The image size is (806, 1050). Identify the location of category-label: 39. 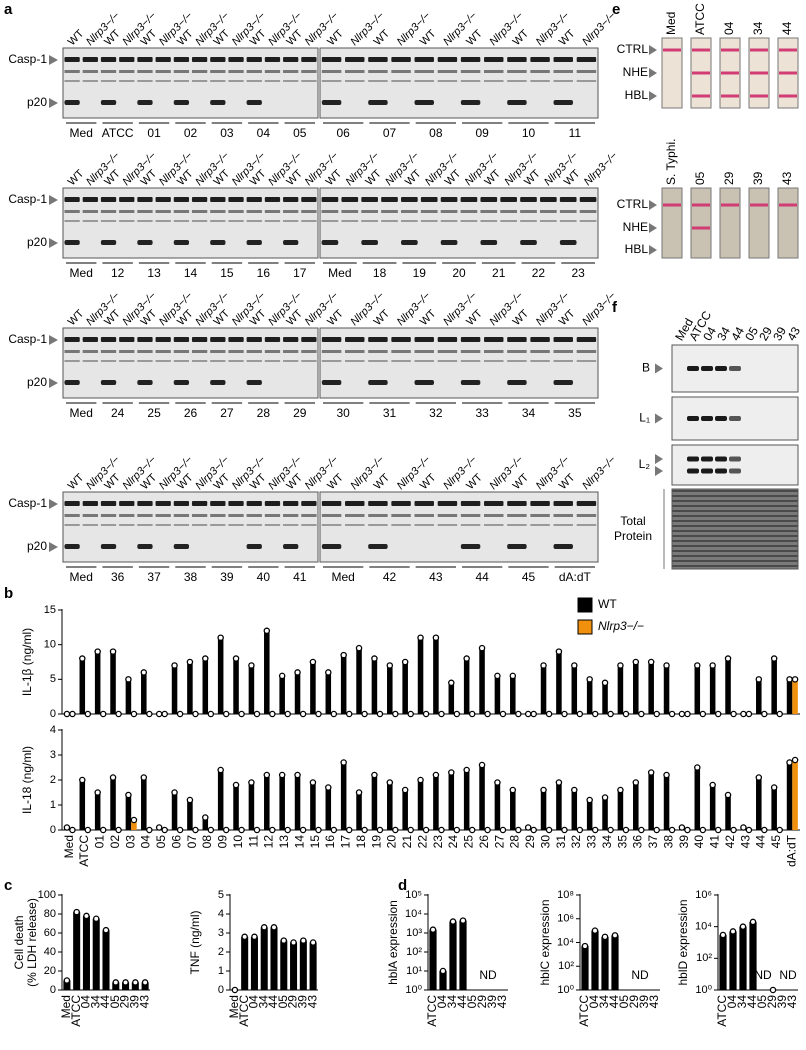
(492, 1002).